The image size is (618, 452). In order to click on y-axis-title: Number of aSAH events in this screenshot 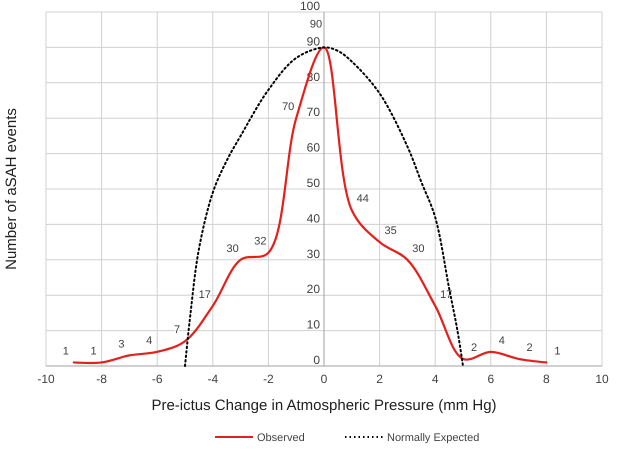, I will do `click(11, 189)`.